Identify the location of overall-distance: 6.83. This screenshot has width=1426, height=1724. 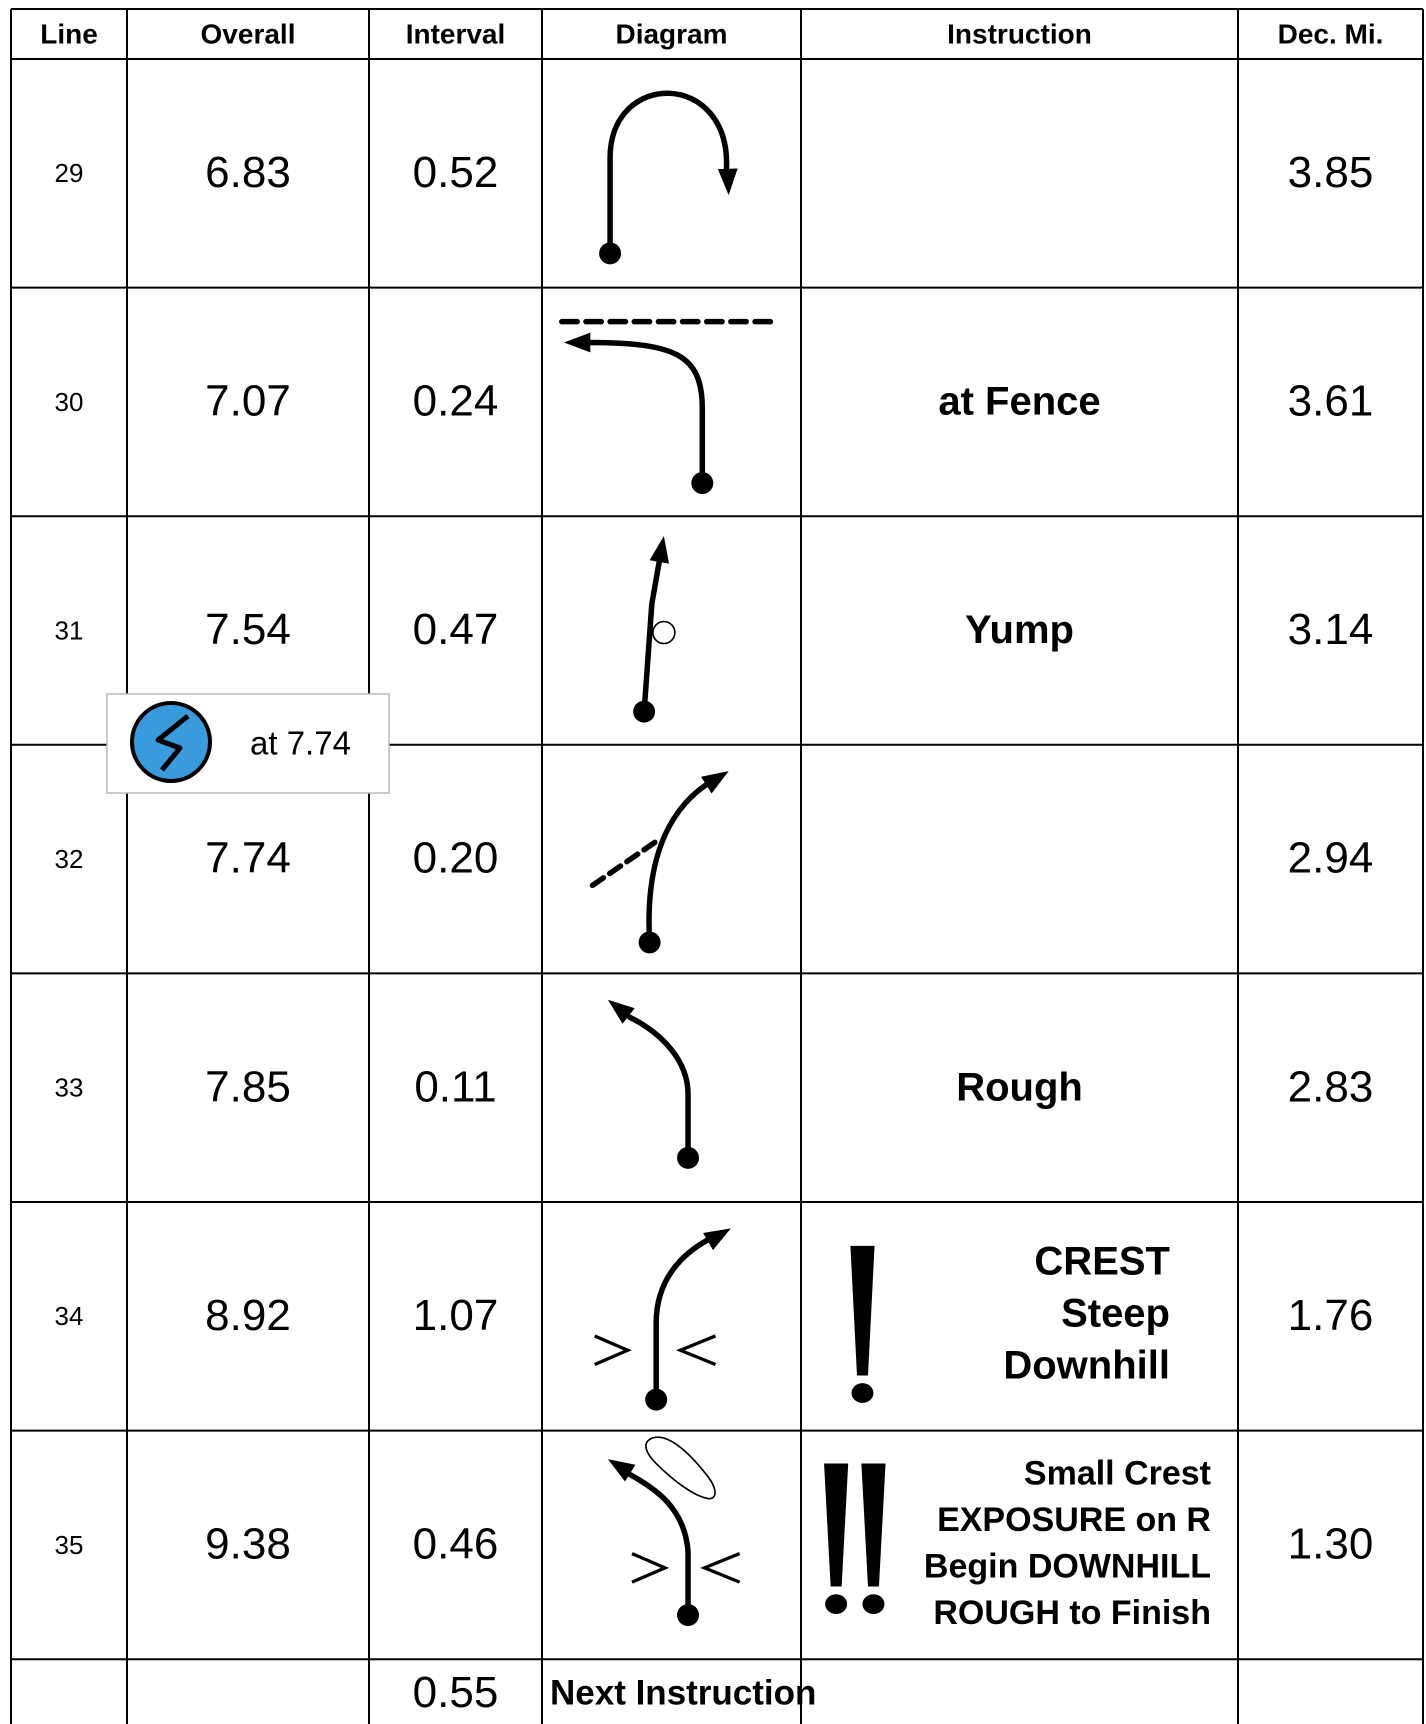
(248, 172).